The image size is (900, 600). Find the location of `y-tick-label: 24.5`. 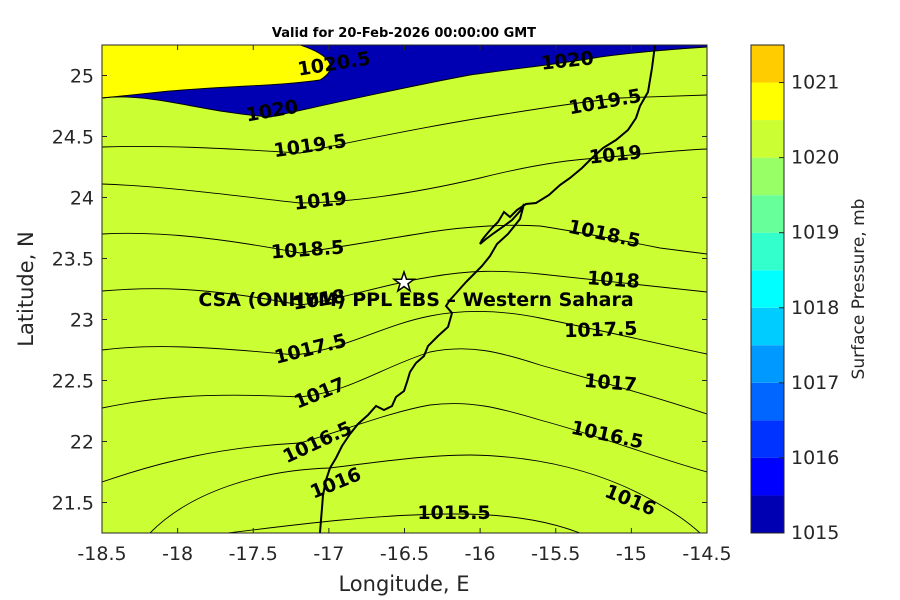

y-tick-label: 24.5 is located at coordinates (73, 138).